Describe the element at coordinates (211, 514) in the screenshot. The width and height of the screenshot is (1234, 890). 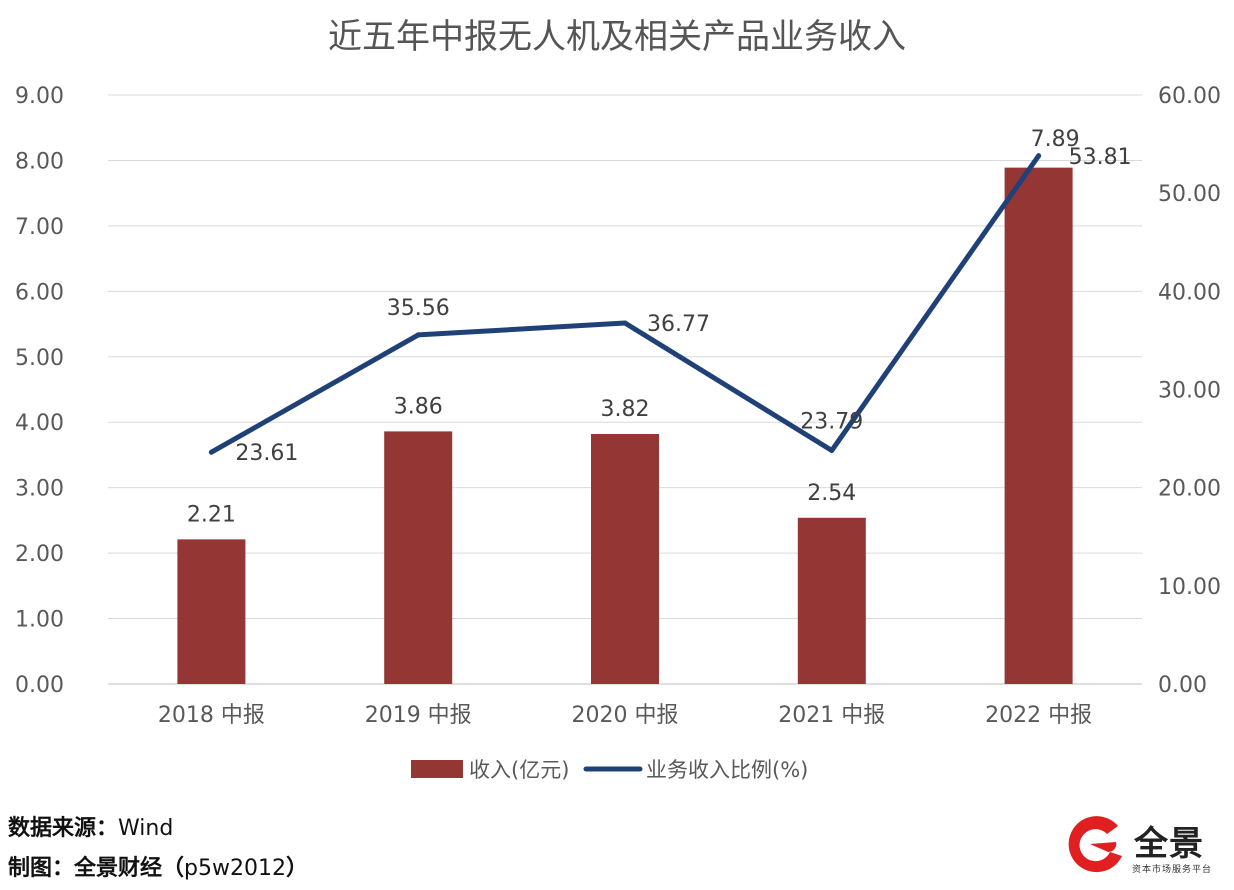
I see `bar-value-label: 2.21` at that location.